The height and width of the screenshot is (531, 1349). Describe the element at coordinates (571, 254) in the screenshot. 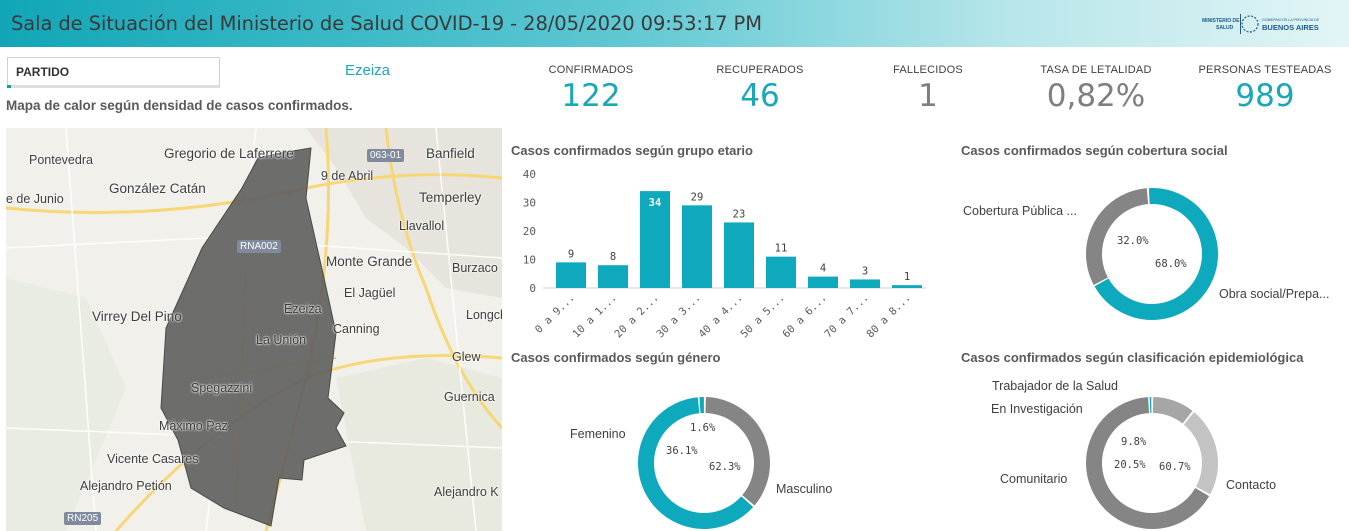

I see `bar-data-label: 9` at that location.